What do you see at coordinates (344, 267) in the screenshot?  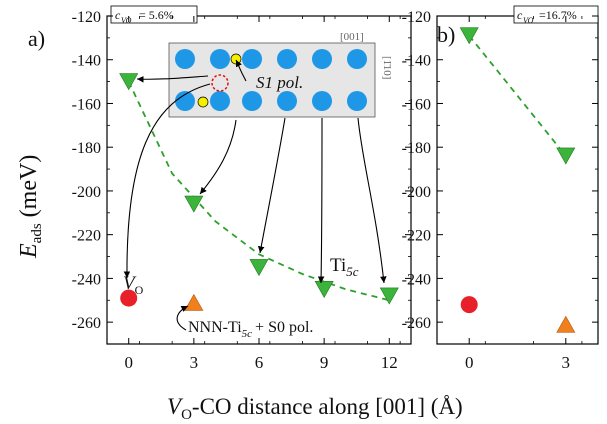 I see `ti5c-annotation: Ti5c` at bounding box center [344, 267].